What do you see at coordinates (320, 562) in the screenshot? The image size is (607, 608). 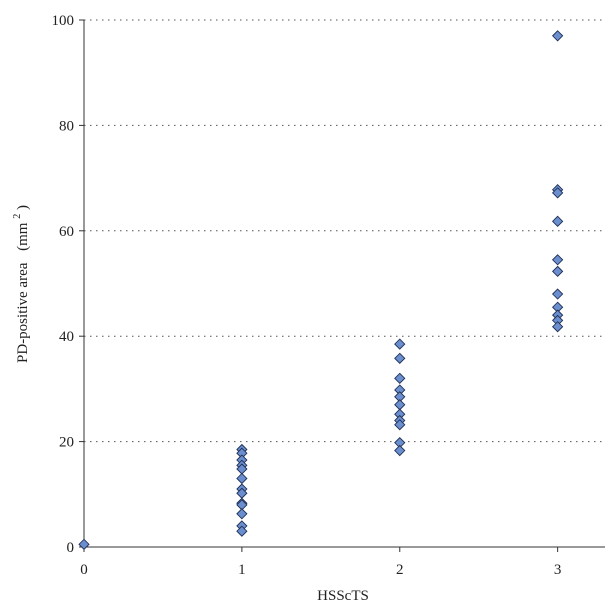 I see `x-axis-ticks: 0 1 2 3` at bounding box center [320, 562].